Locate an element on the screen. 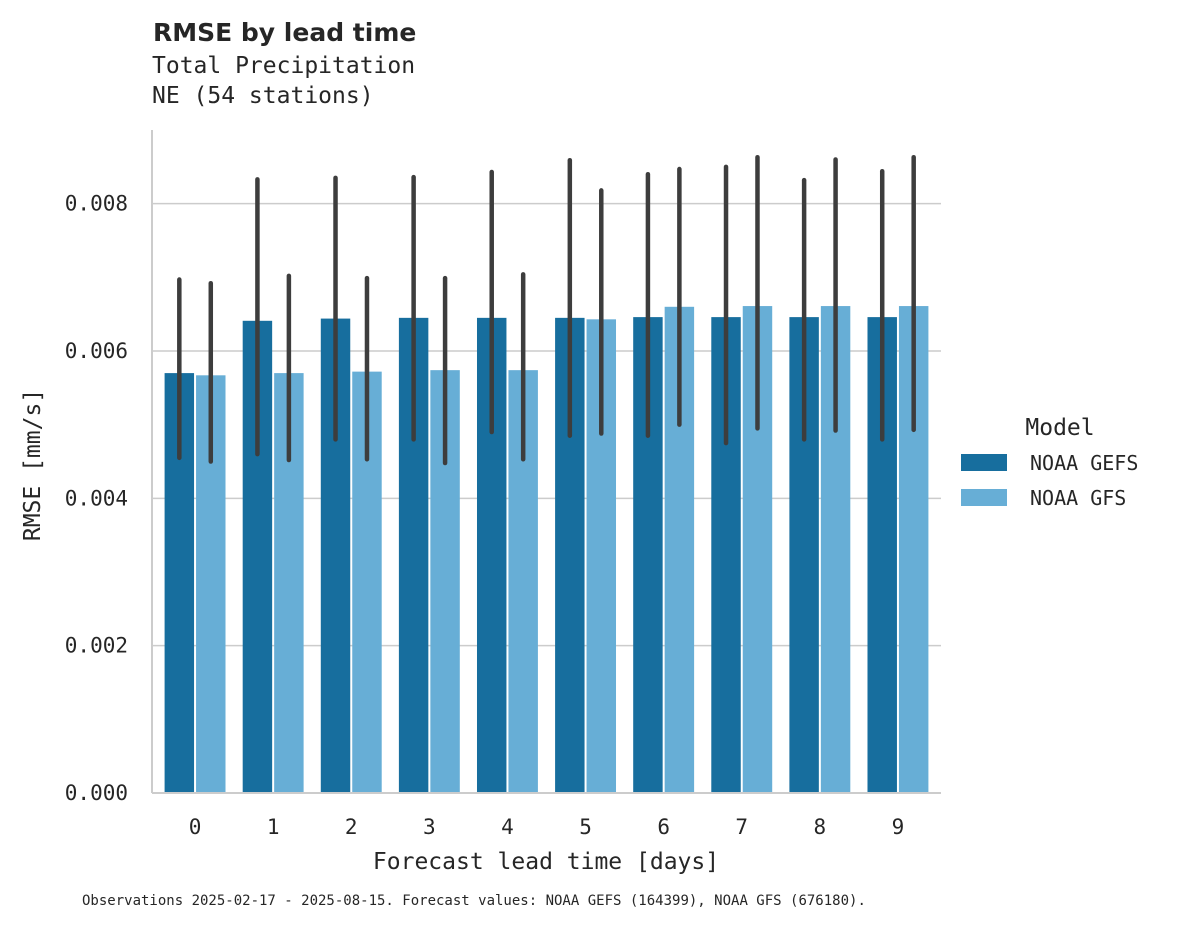 The image size is (1182, 928). x-tick-label-6: 6 is located at coordinates (663, 827).